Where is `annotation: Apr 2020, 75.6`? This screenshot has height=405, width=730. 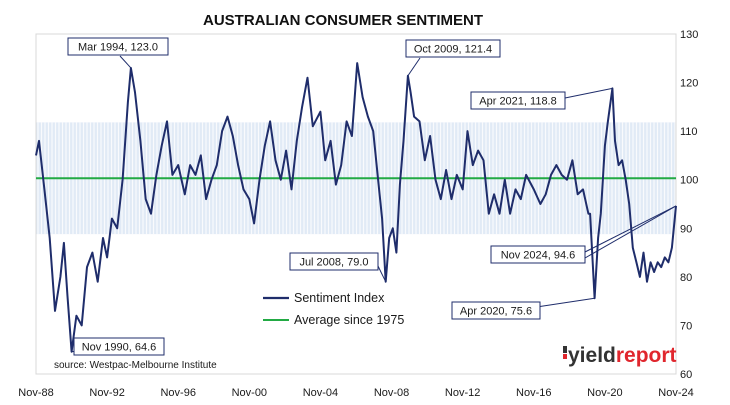 annotation: Apr 2020, 75.6 is located at coordinates (523, 308).